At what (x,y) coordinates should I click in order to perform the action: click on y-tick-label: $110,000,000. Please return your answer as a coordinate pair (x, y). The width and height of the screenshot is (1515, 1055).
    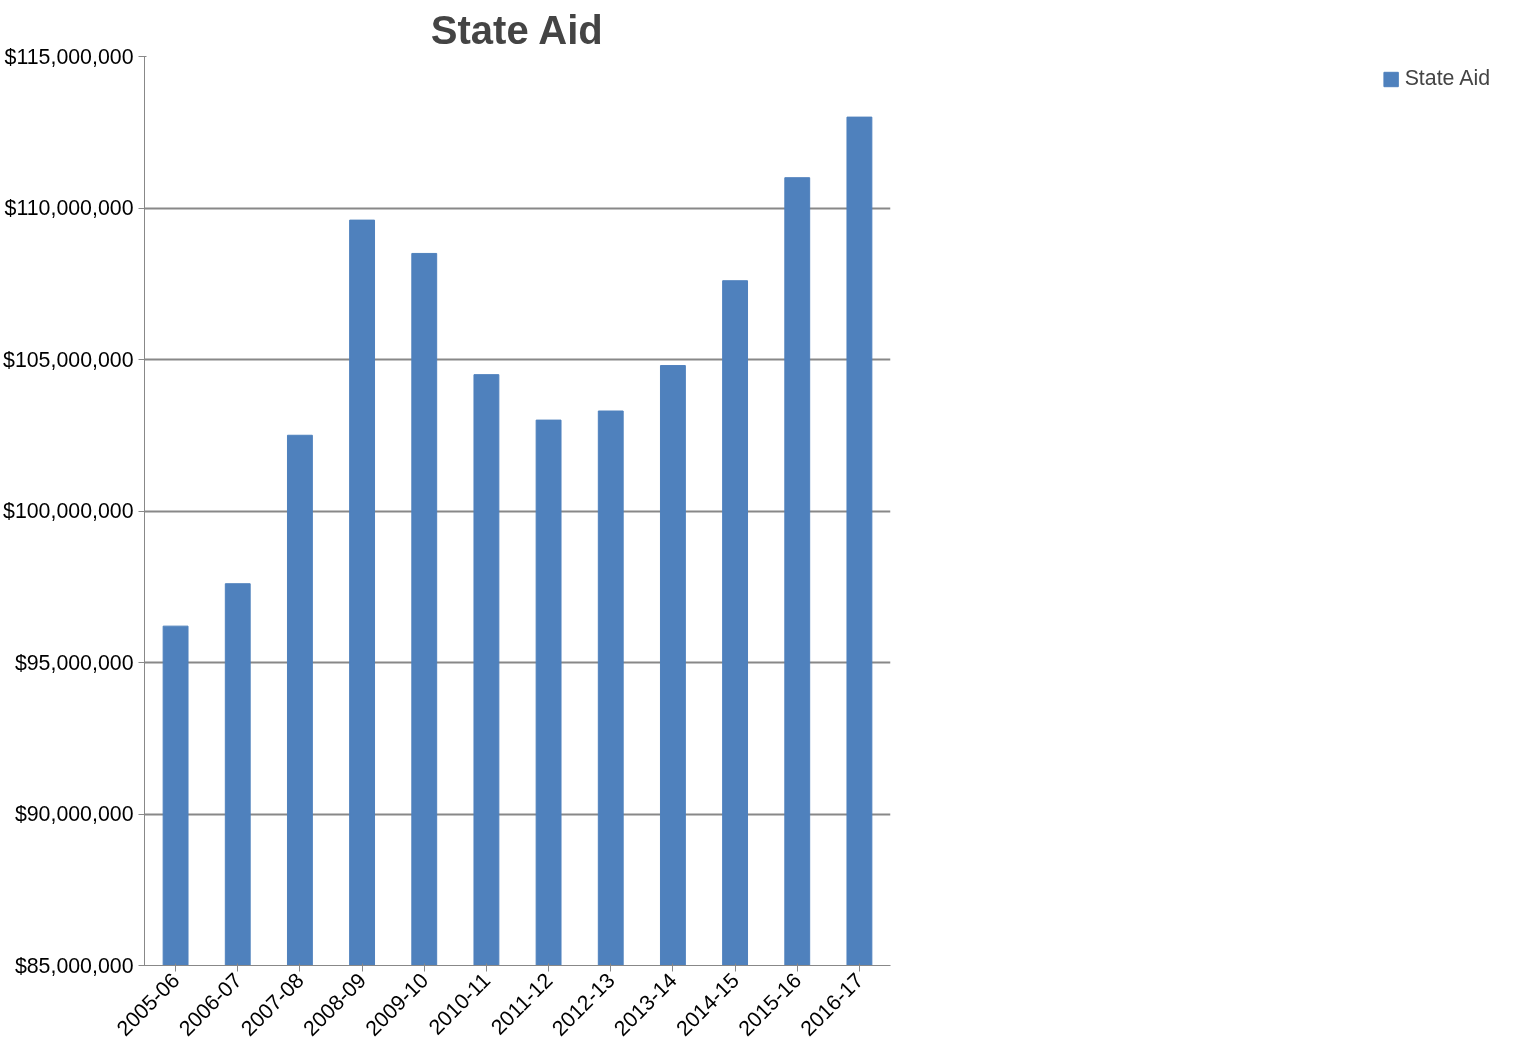
    Looking at the image, I should click on (69, 208).